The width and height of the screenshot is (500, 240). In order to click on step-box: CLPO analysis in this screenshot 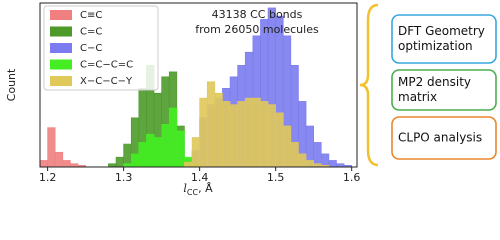, I will do `click(444, 138)`.